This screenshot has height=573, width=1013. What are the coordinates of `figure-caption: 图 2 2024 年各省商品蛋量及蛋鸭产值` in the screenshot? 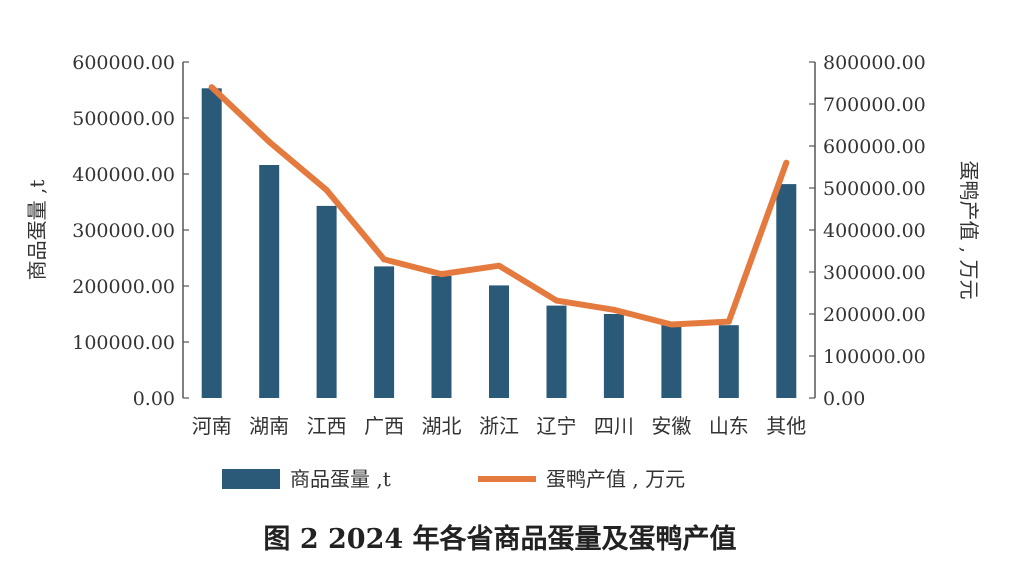 It's located at (499, 539).